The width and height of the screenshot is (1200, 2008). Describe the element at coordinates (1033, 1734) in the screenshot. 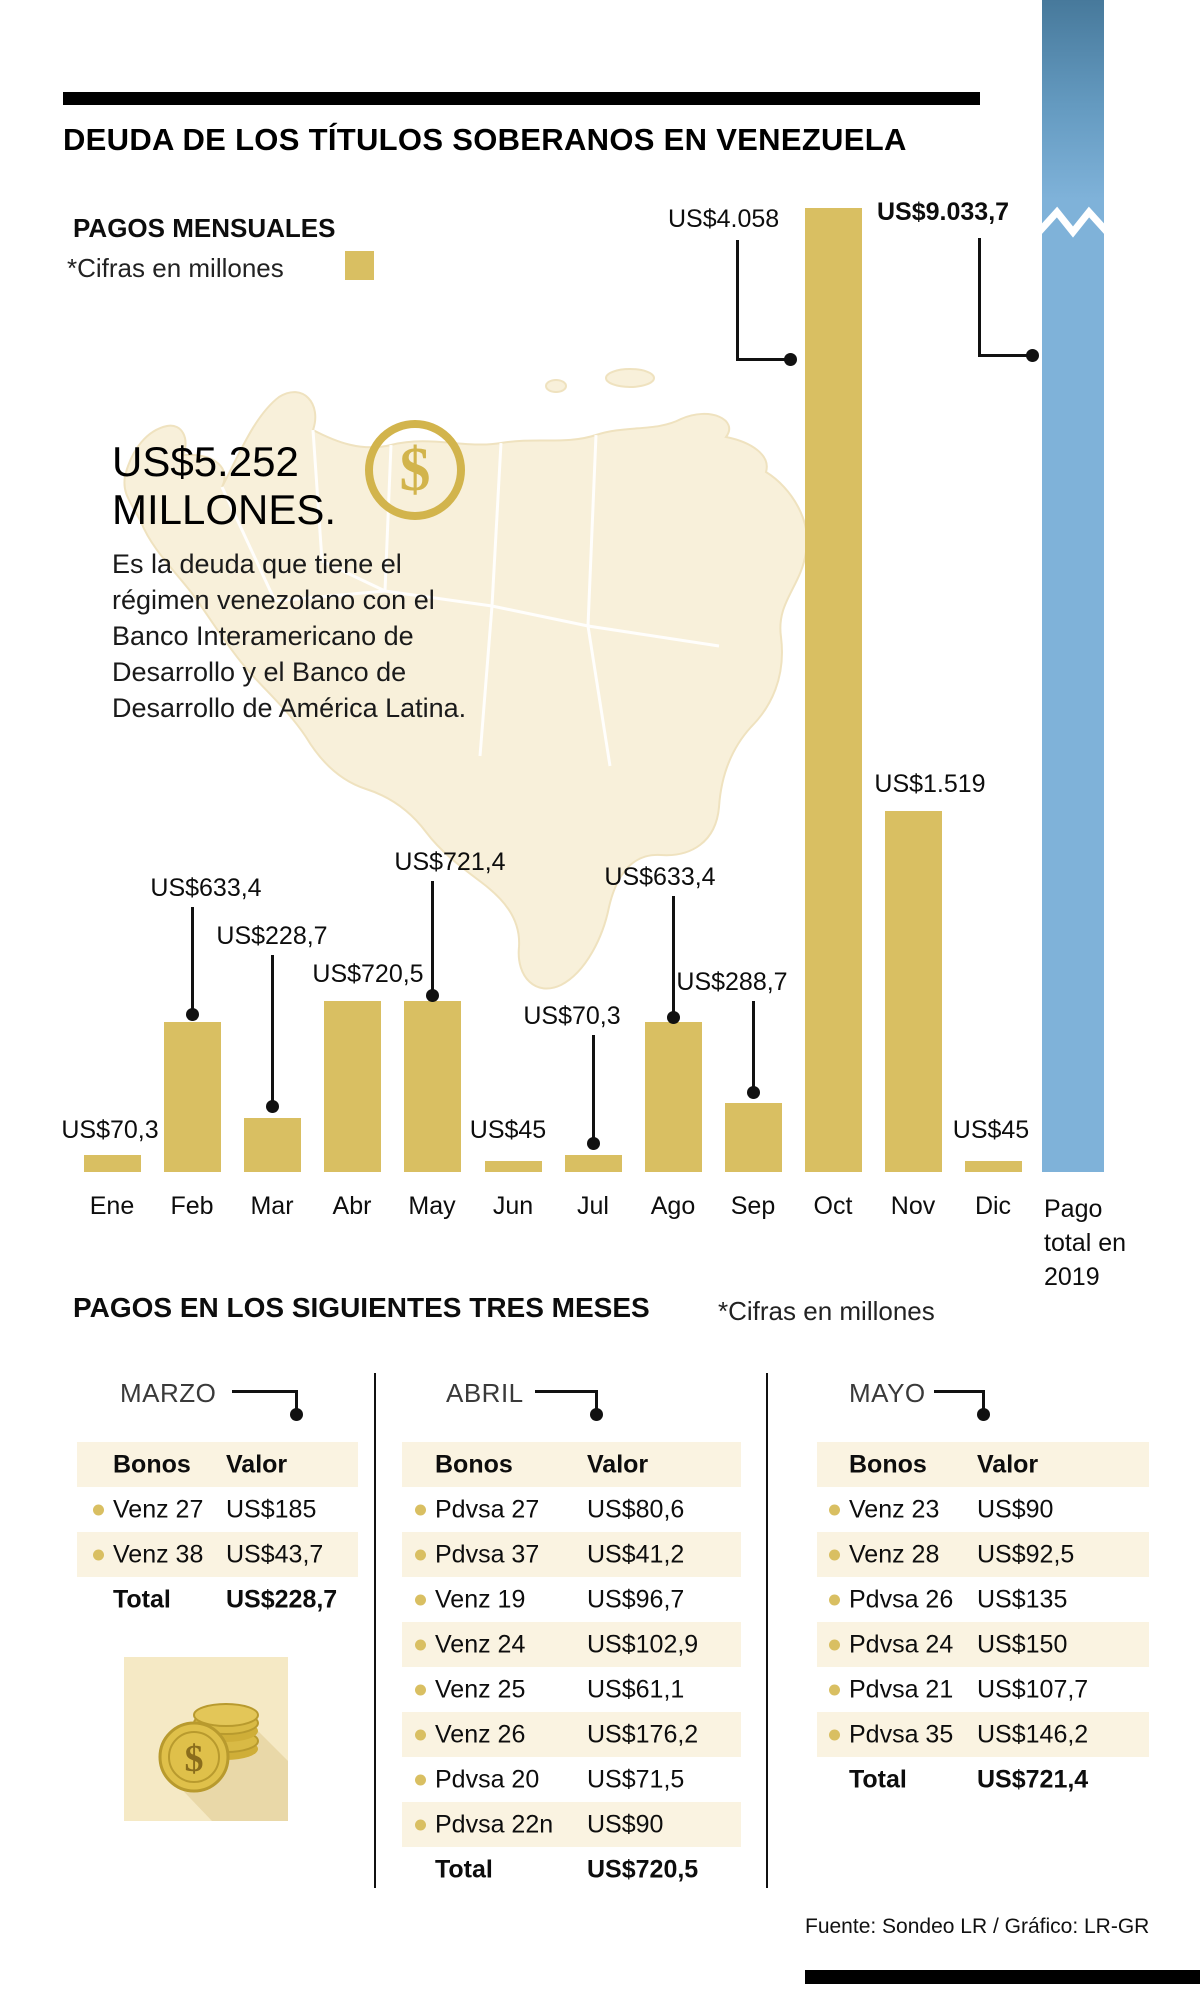

I see `bond-value: US$146,2` at that location.